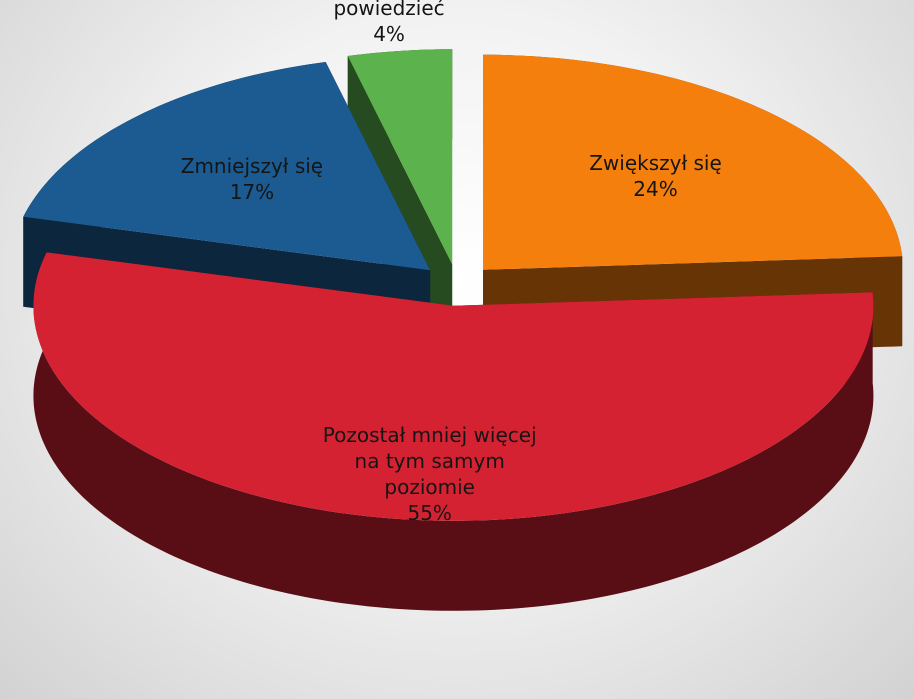  Describe the element at coordinates (252, 166) in the screenshot. I see `category-label: Zmniejszył się` at that location.